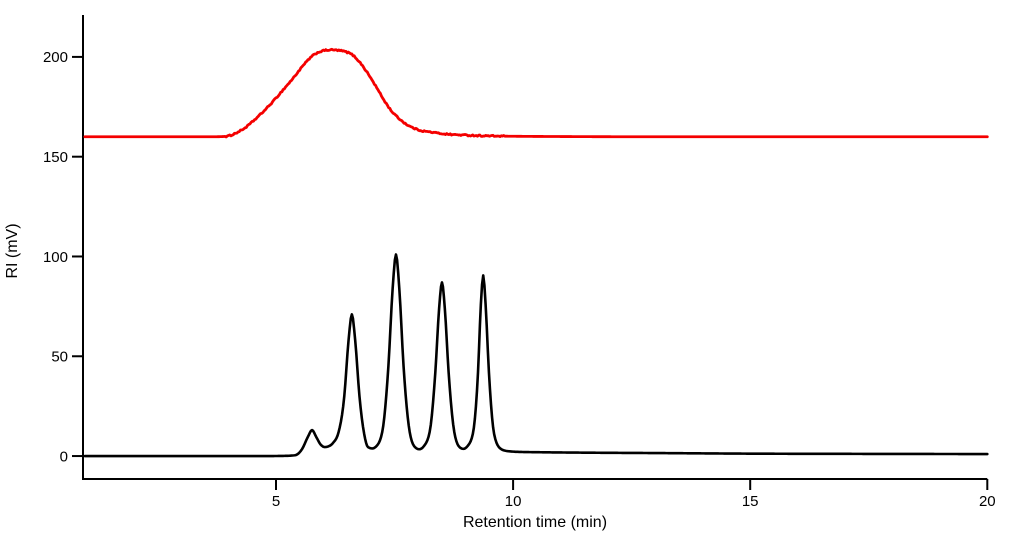  What do you see at coordinates (535, 522) in the screenshot?
I see `x-axis-label: Retention time (min)` at bounding box center [535, 522].